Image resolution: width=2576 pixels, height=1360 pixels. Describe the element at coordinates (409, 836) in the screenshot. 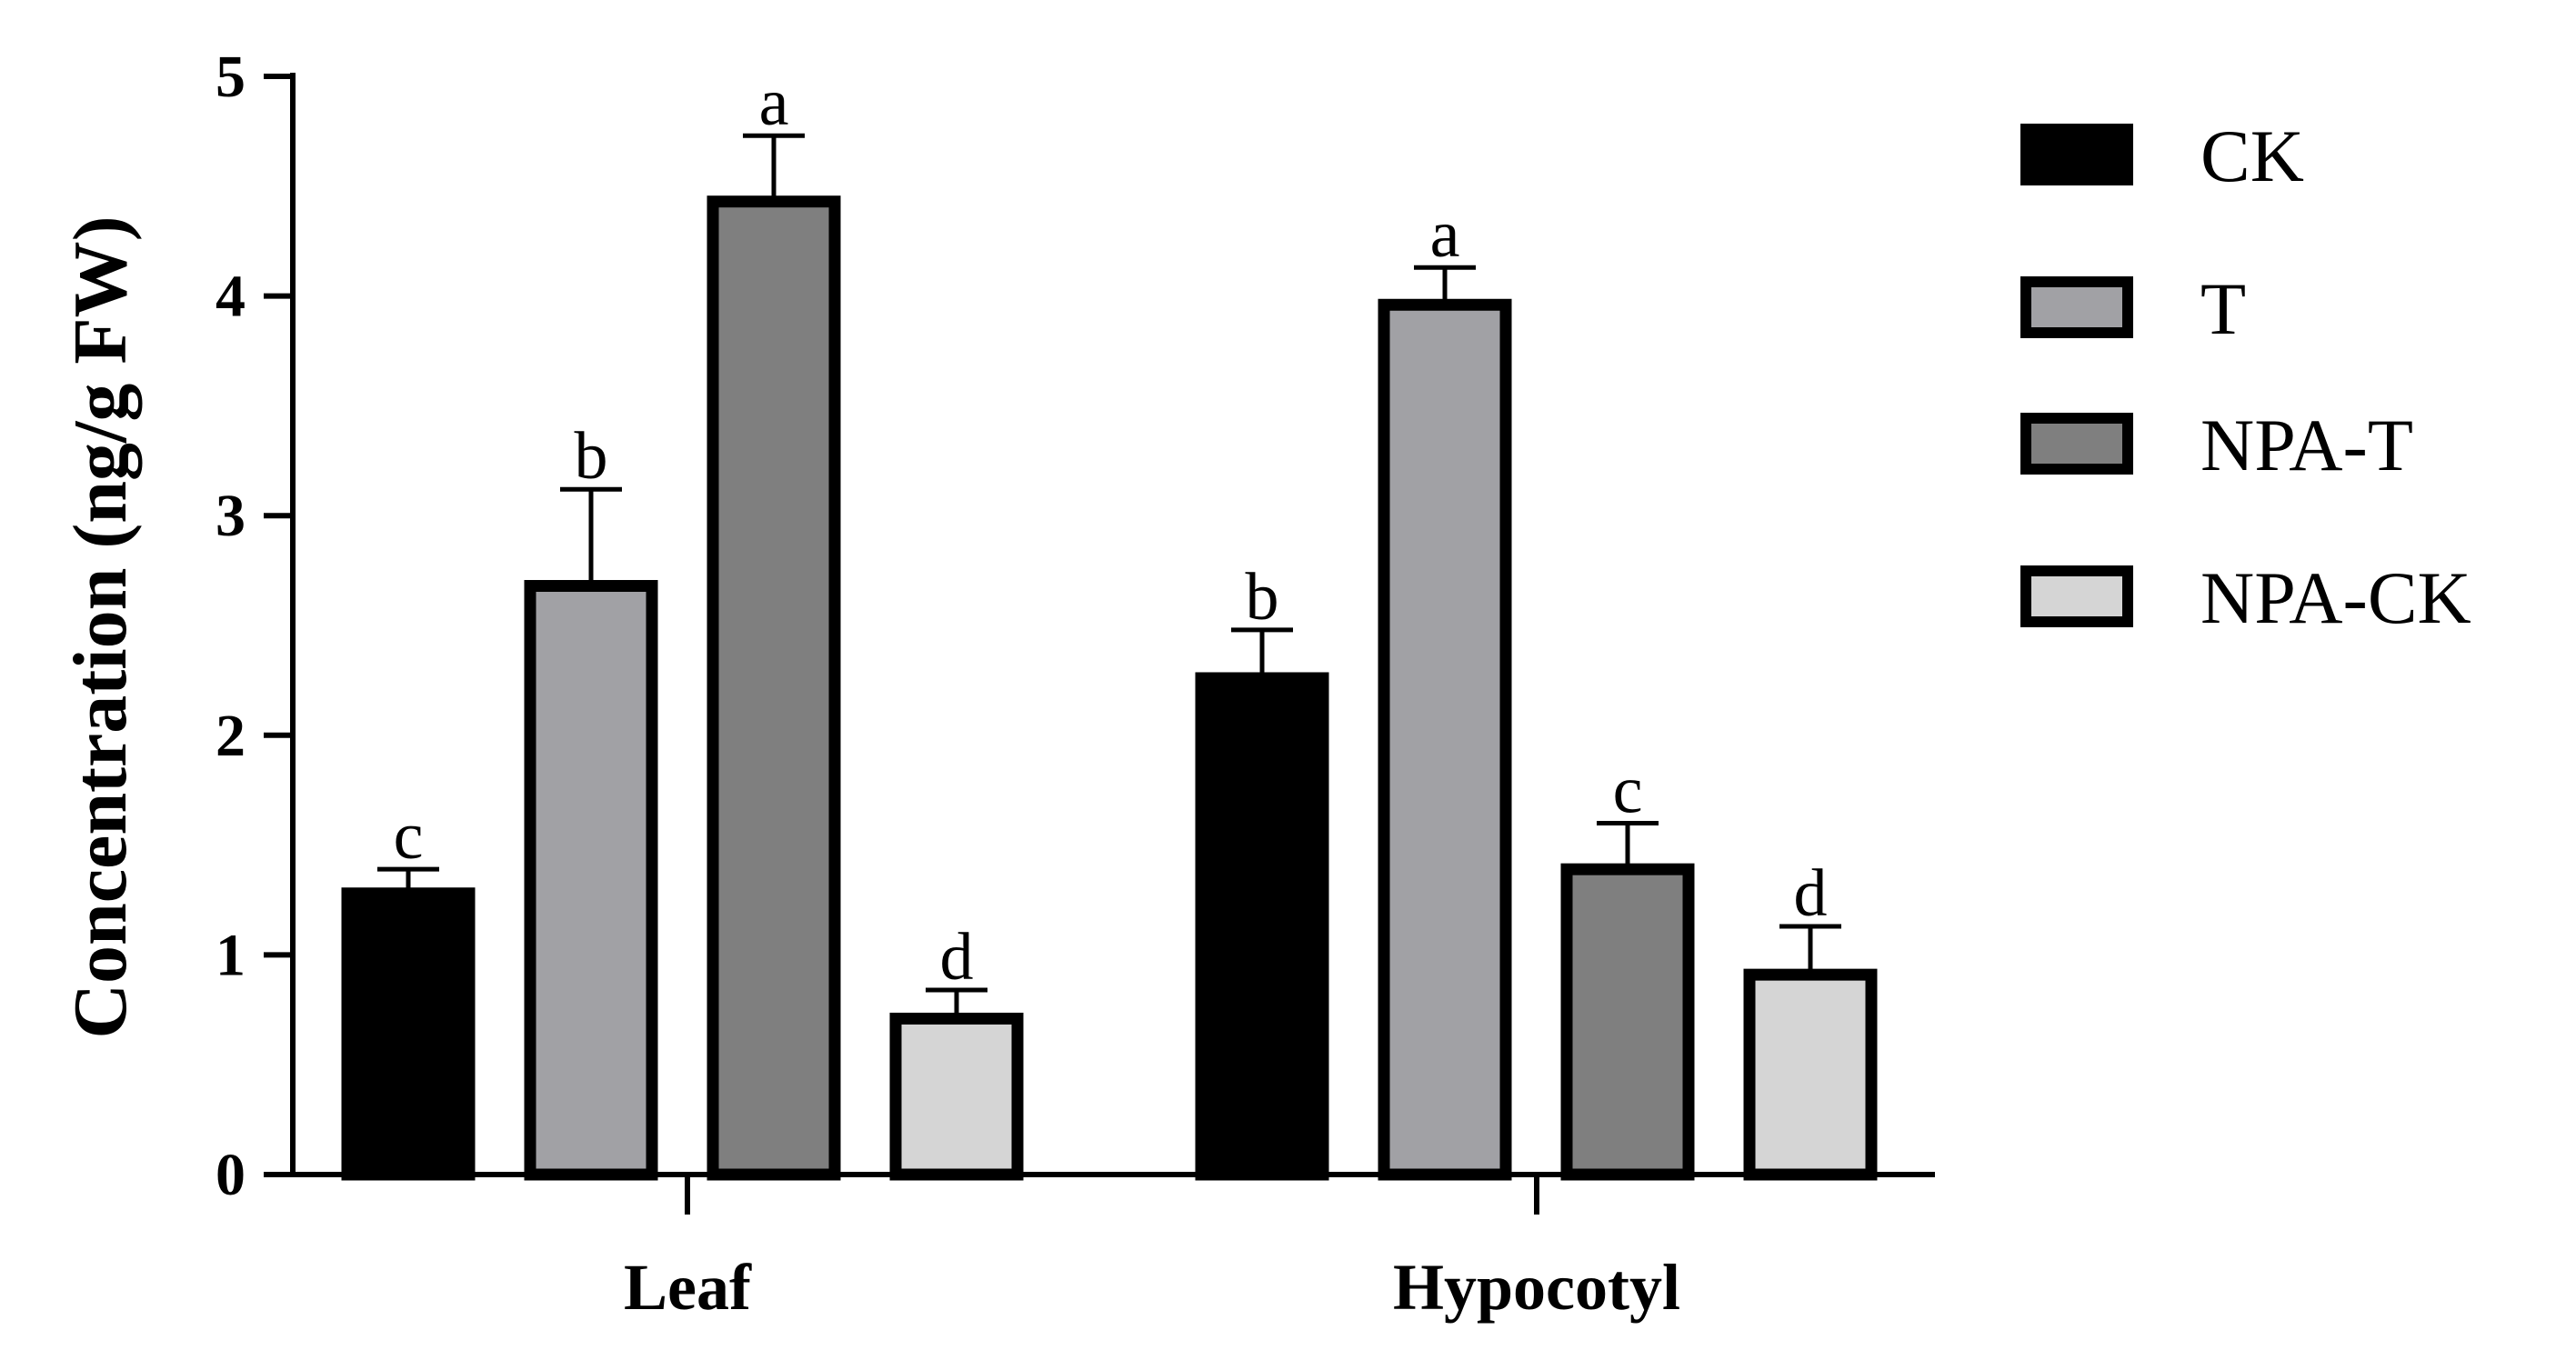

I see `significance-label-ck-leaf: c` at that location.